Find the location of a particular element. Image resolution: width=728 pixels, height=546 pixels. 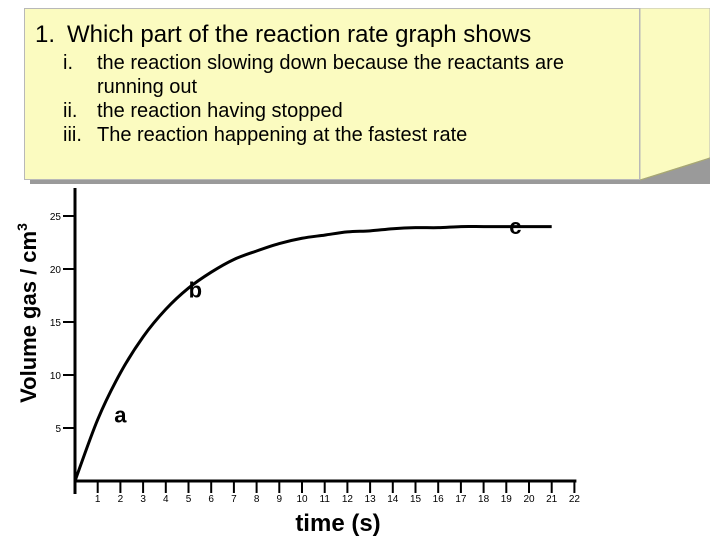

x-tick-label: 15 is located at coordinates (416, 499).